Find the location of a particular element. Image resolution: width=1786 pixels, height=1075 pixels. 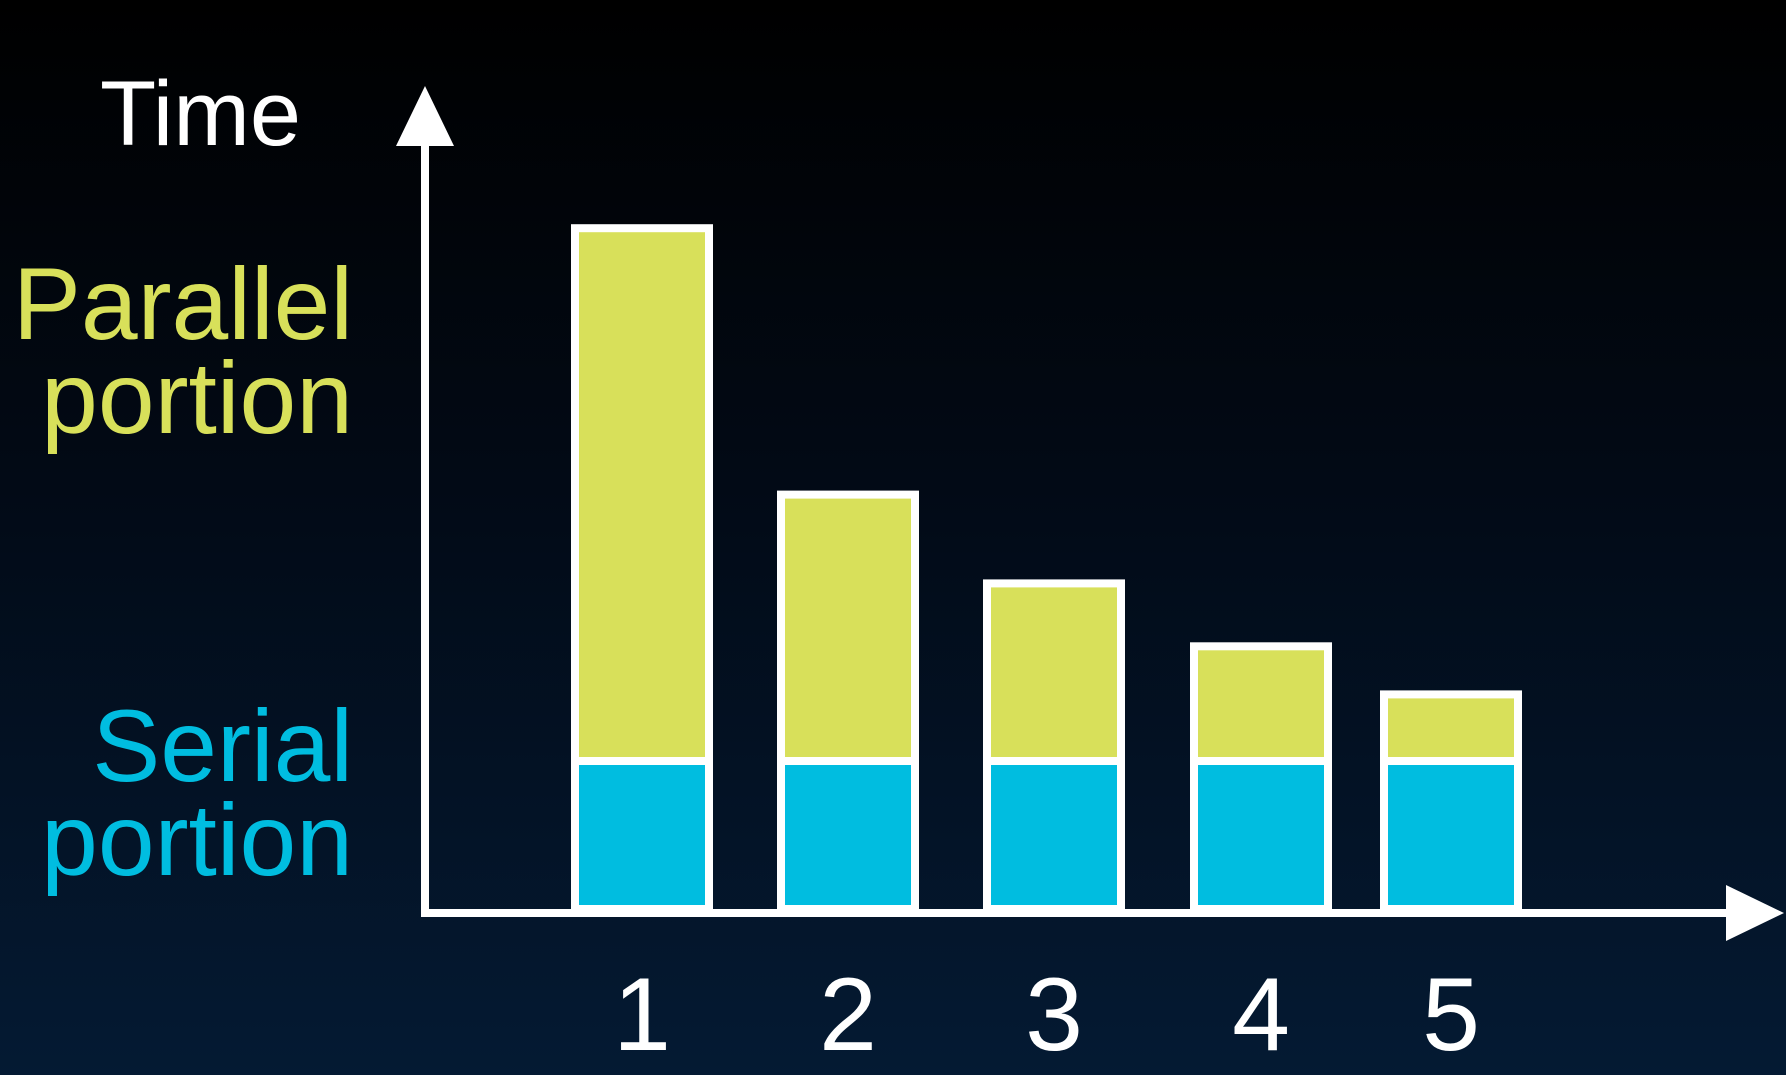

legend-parallel-word-1: portion is located at coordinates (197, 397).